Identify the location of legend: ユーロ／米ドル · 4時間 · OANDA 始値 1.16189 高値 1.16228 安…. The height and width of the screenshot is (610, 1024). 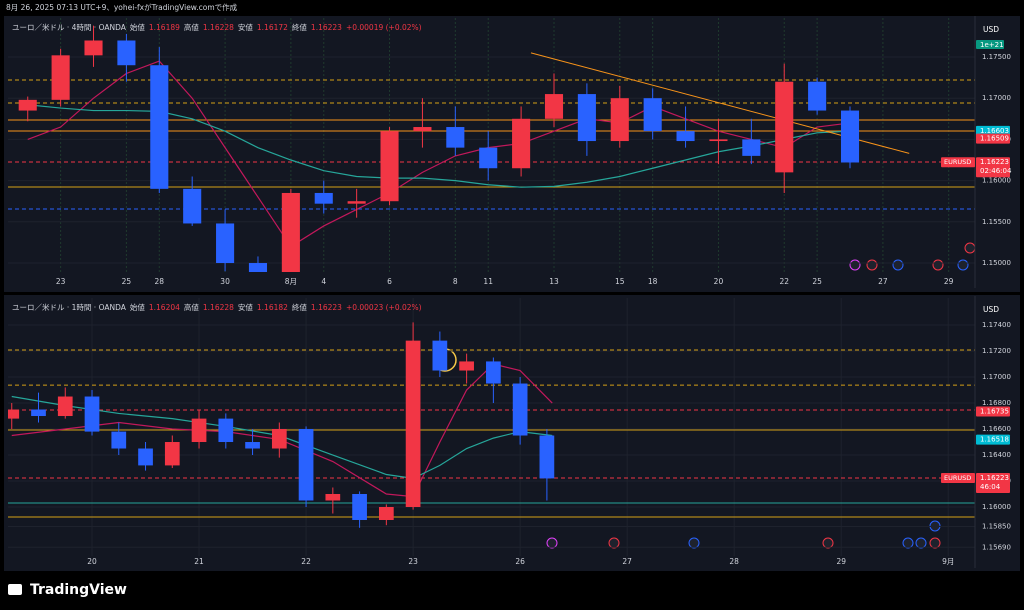
(217, 27).